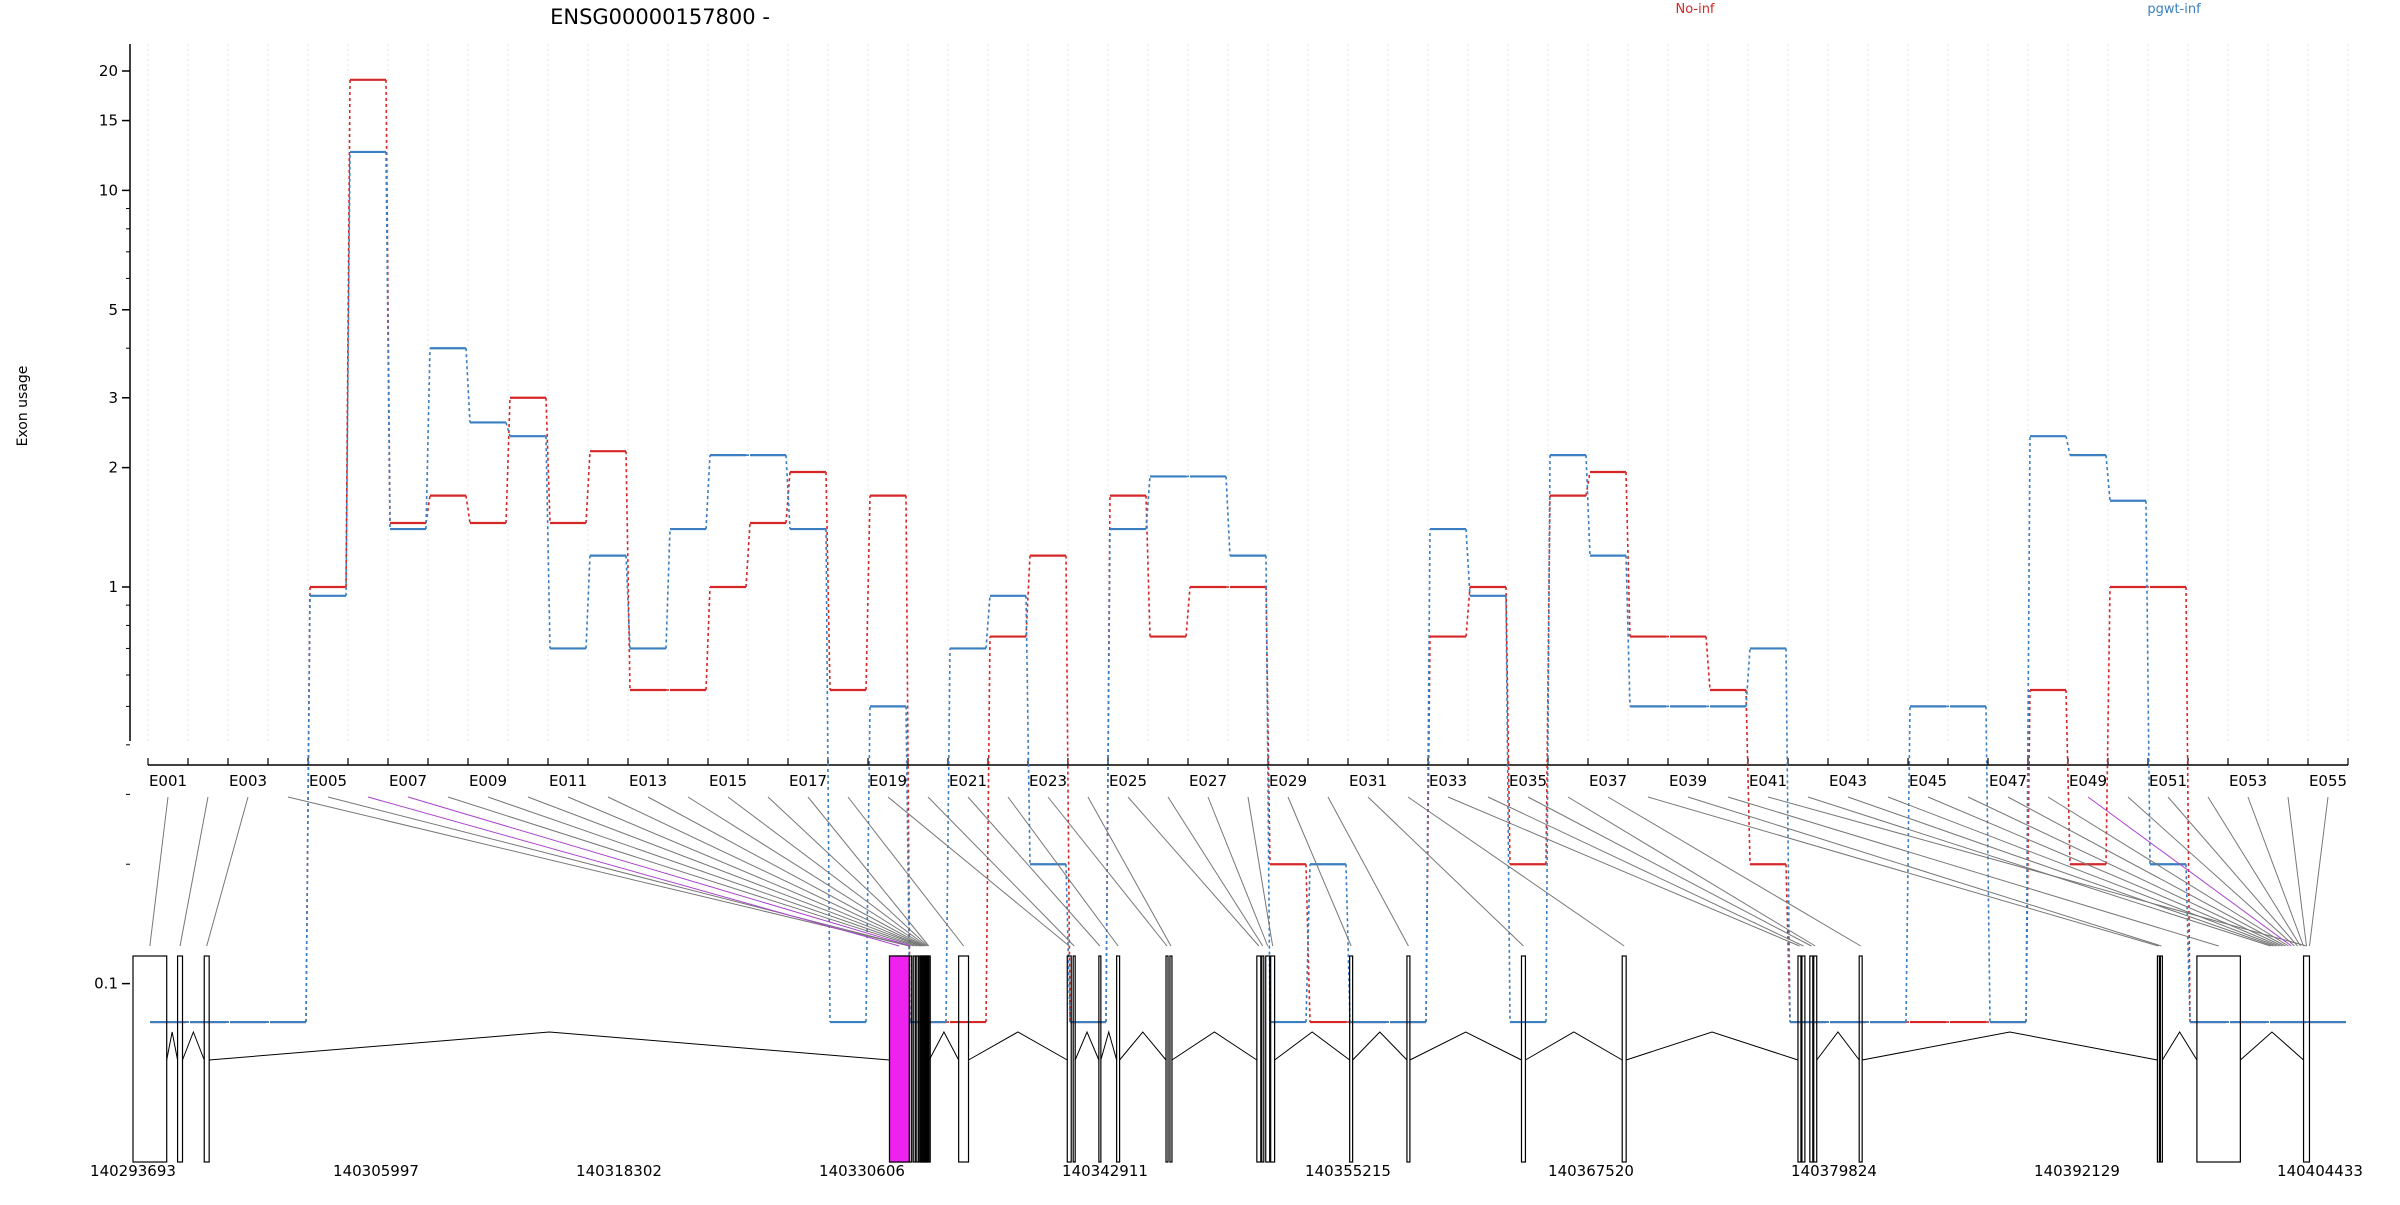  I want to click on genomic-position-label: 140355215, so click(1348, 1171).